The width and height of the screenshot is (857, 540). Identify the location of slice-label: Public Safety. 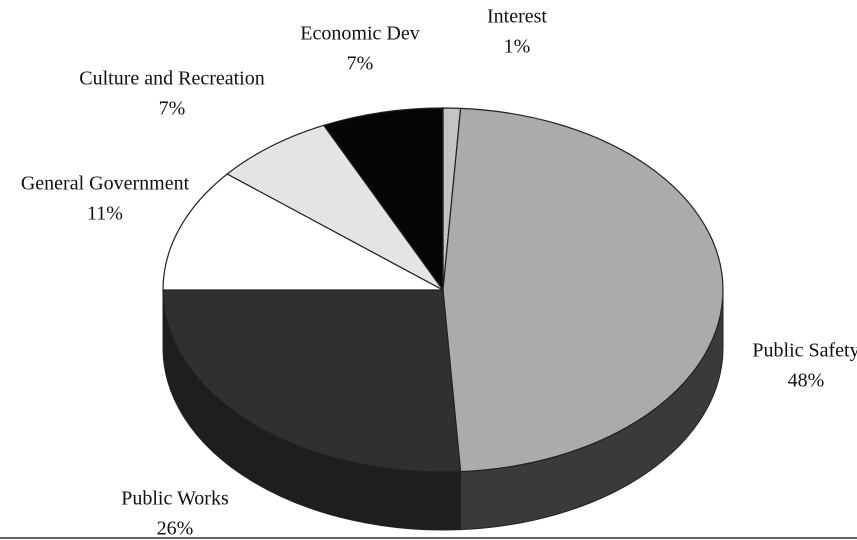
(804, 351).